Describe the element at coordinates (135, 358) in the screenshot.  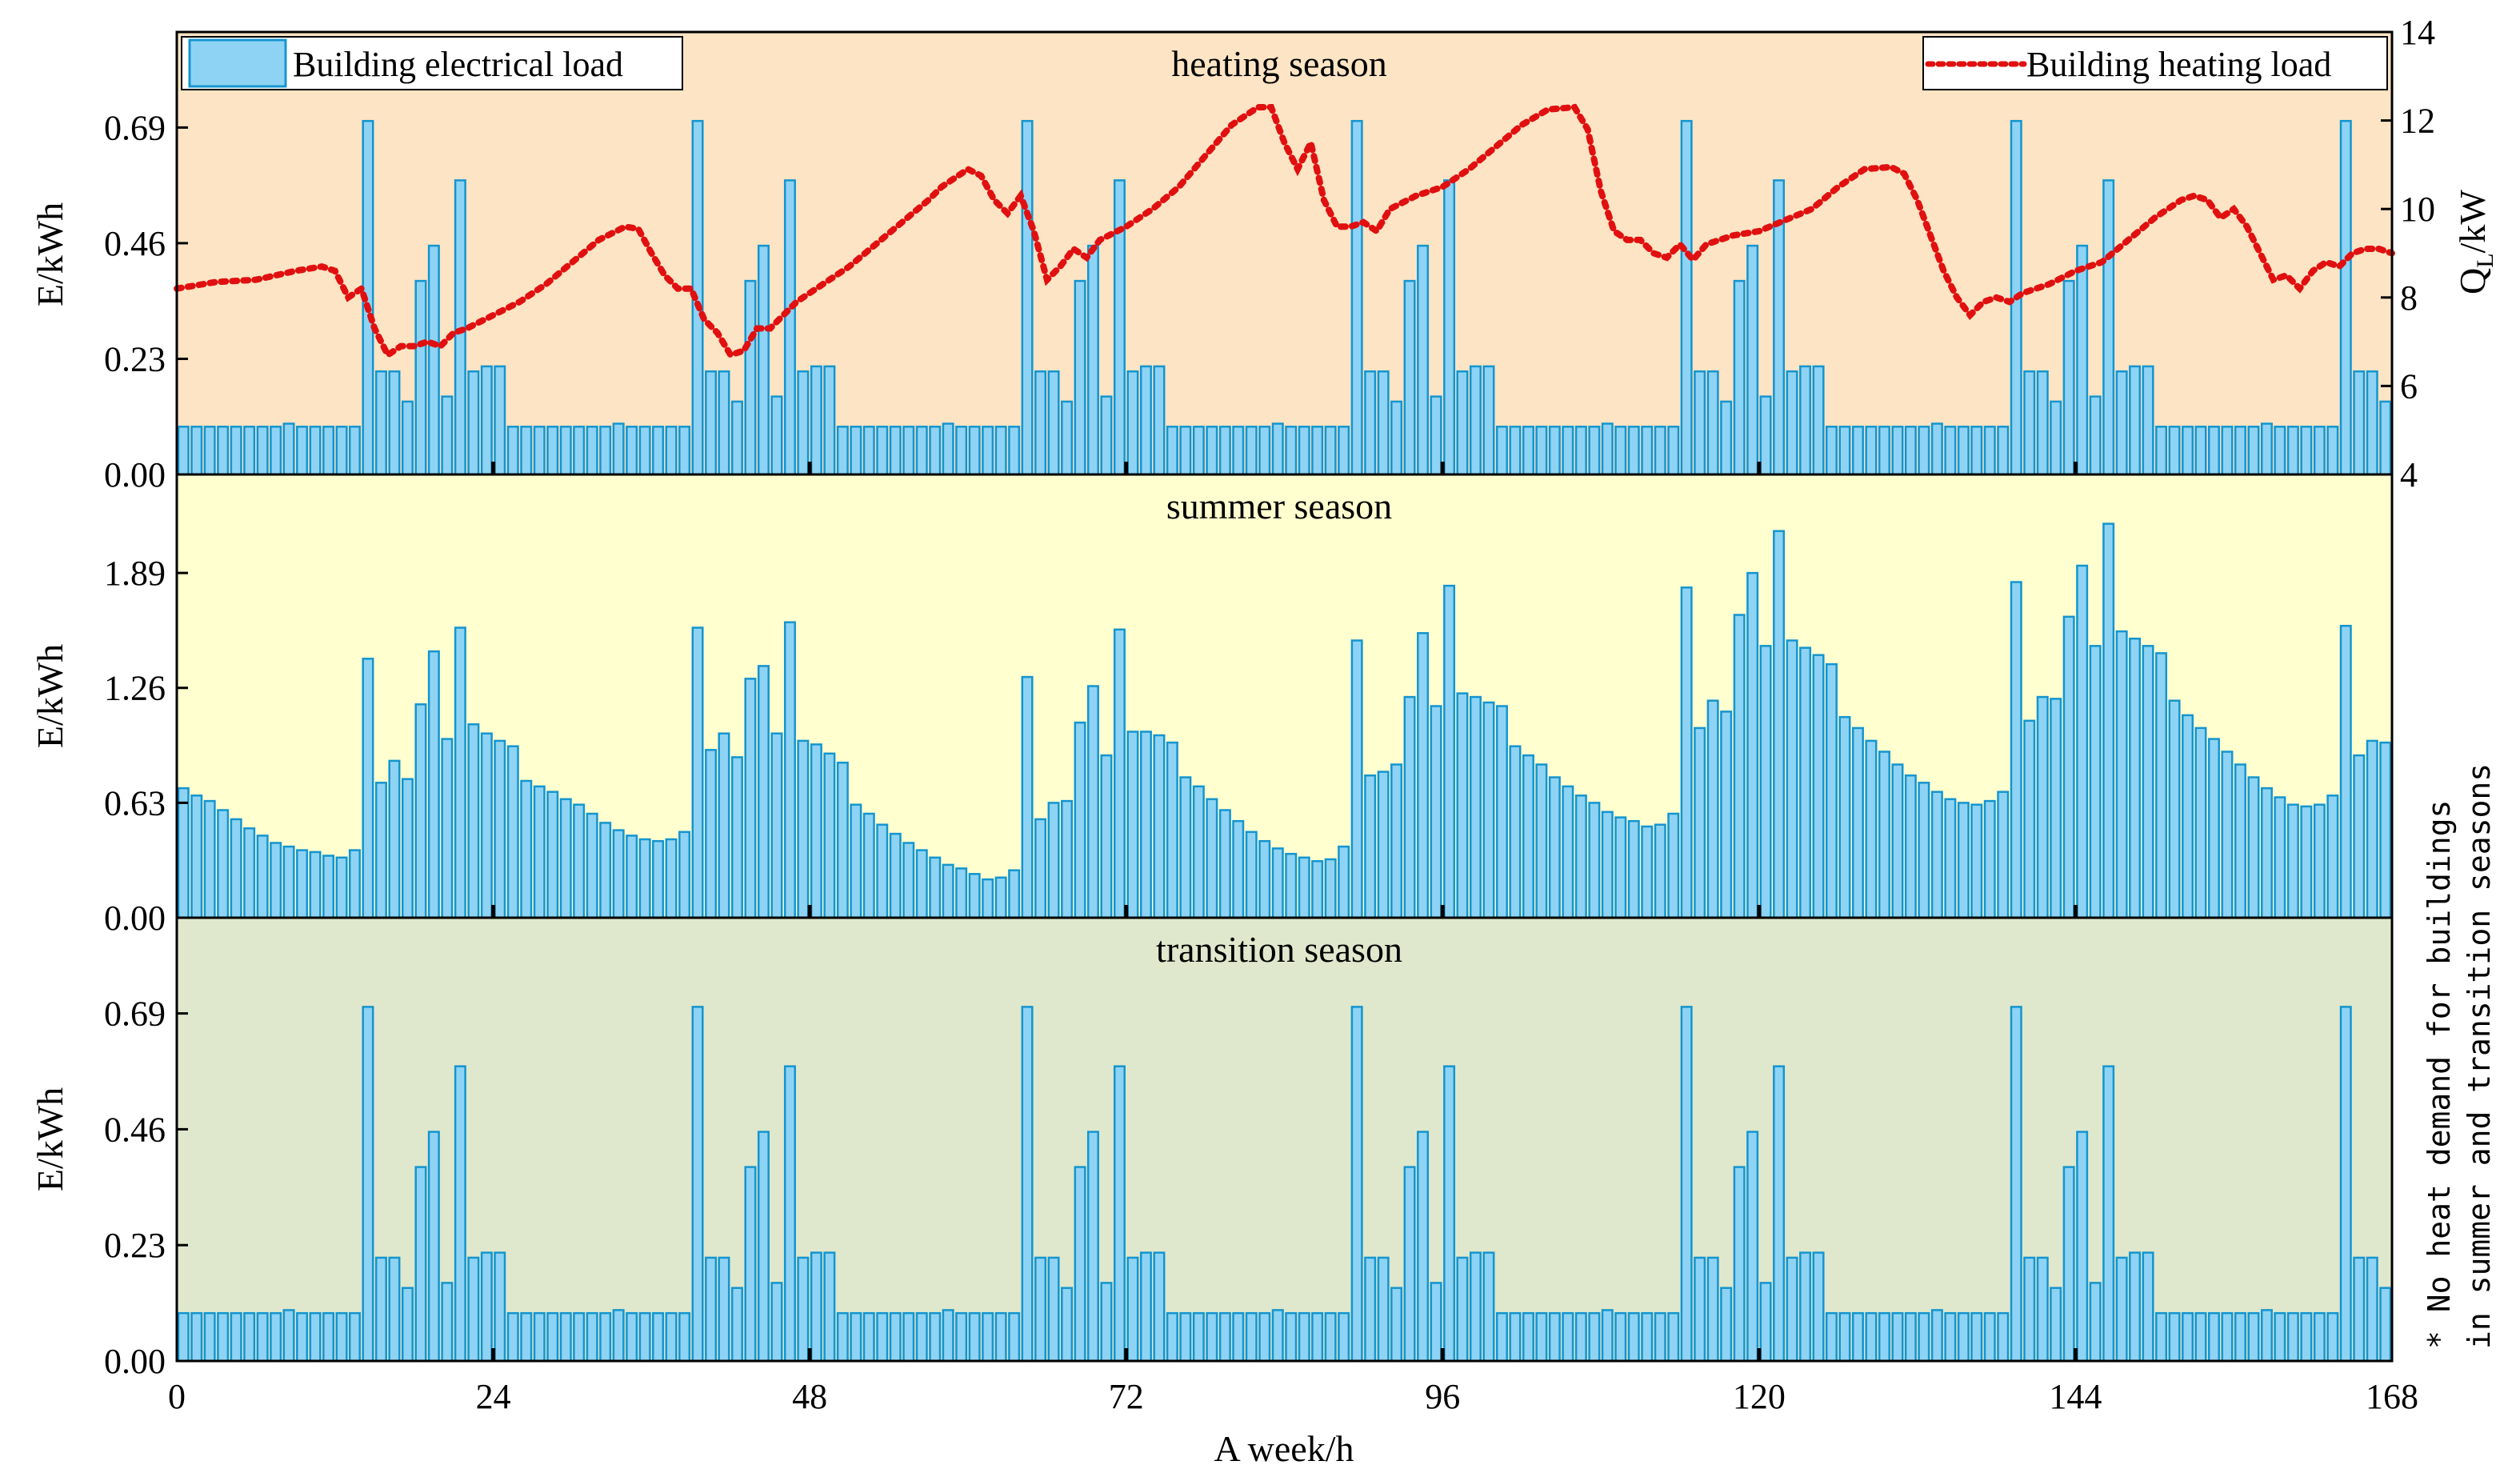
I see `heating-y-tick-label: 0.23` at that location.